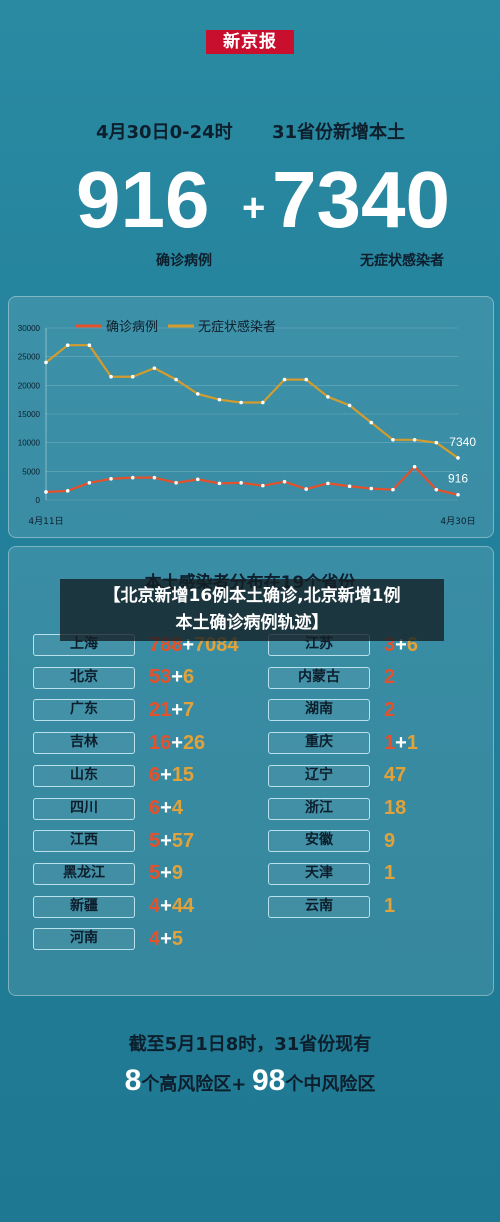 This screenshot has width=500, height=1222. I want to click on province-row: 湖南 2, so click(331, 710).